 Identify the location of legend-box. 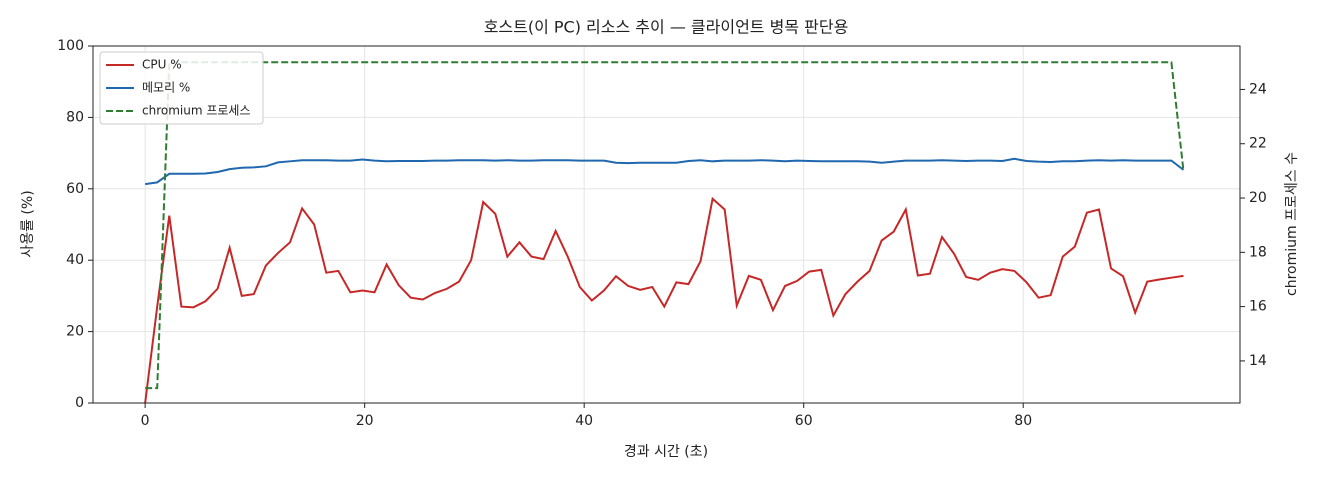
(181, 88).